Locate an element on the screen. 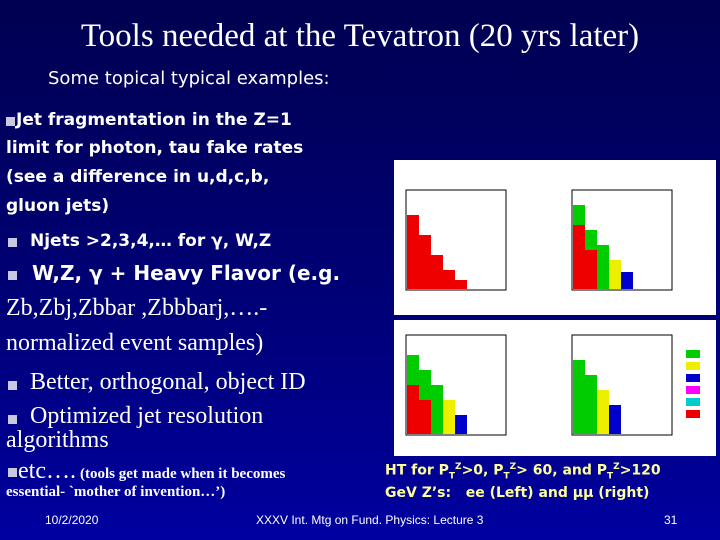 This screenshot has height=540, width=720. bullet-line: limit for photon, tau fake rates is located at coordinates (155, 148).